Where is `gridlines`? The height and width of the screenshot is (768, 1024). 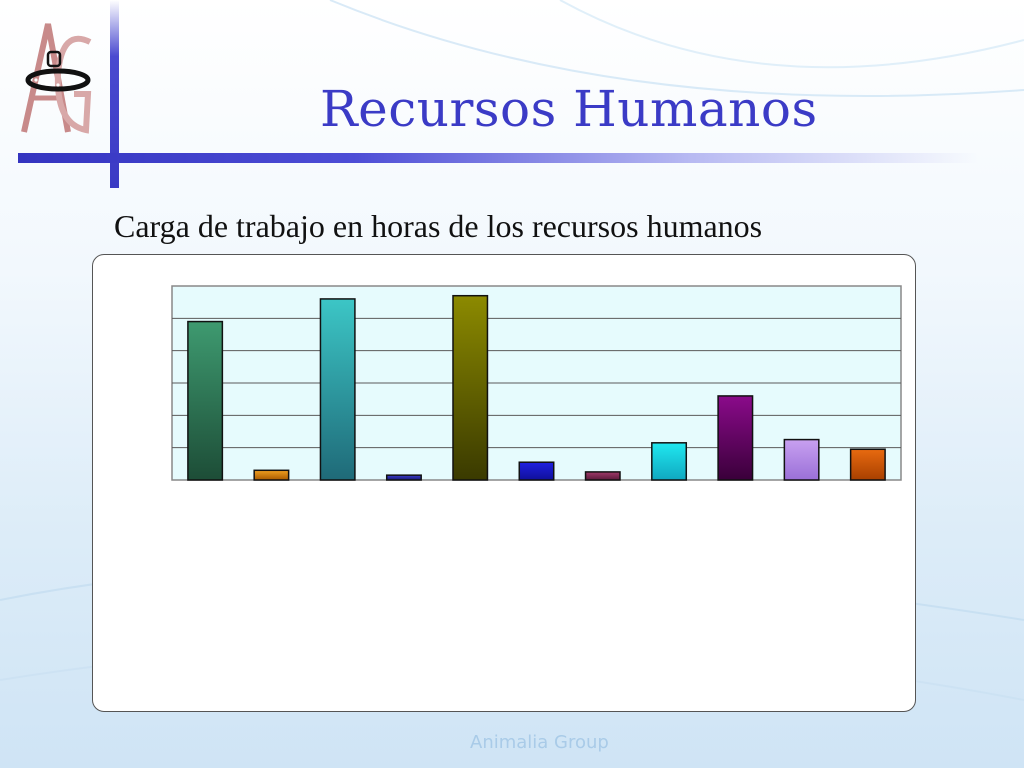
gridlines is located at coordinates (536, 383).